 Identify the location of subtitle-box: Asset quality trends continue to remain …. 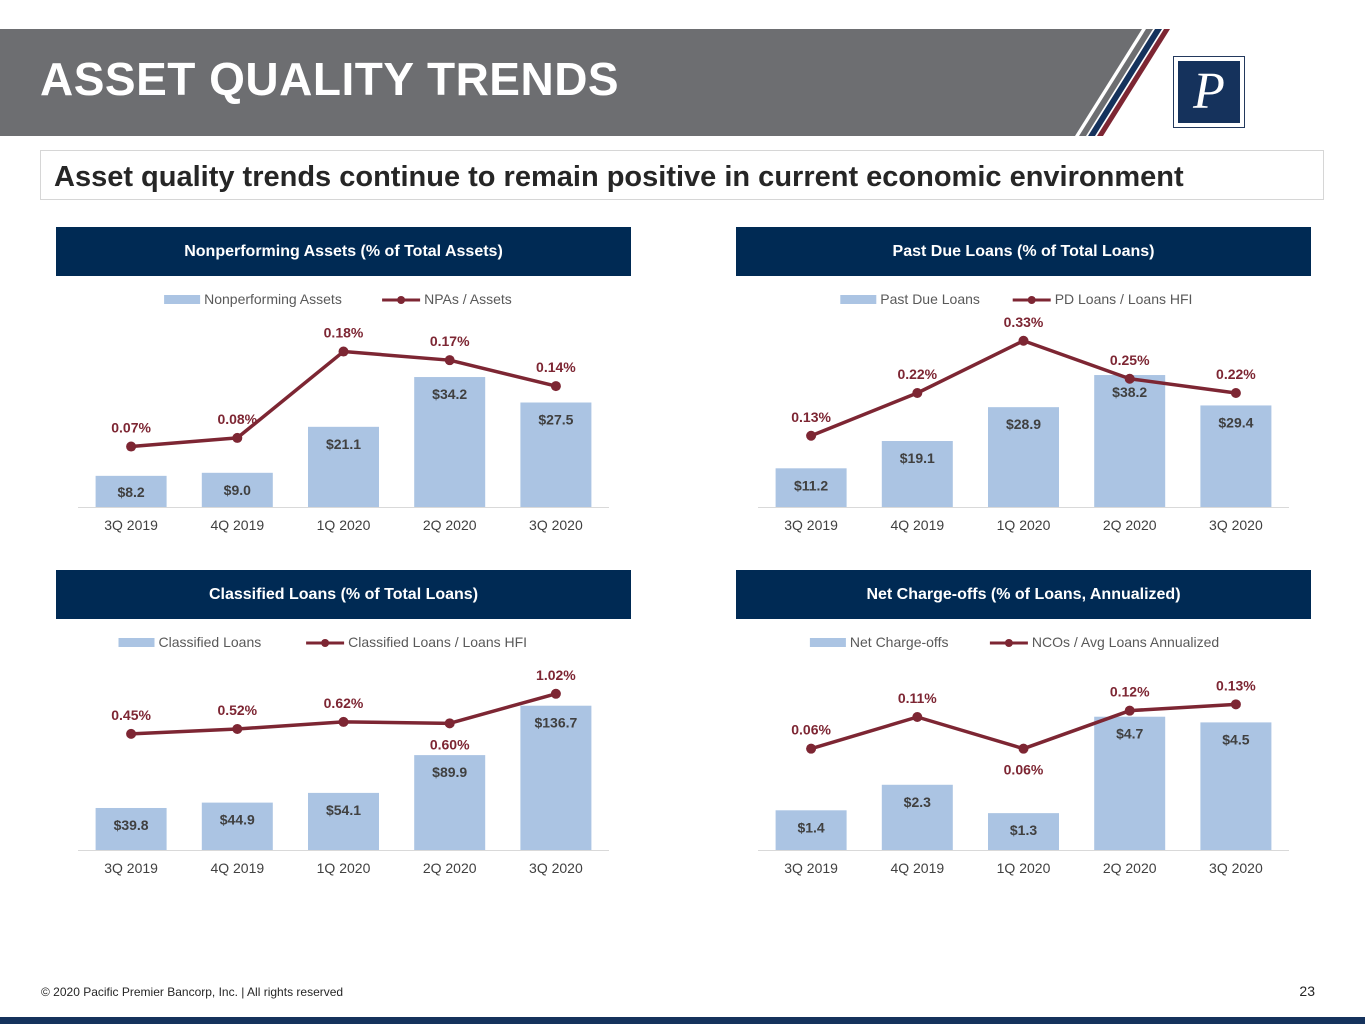
(682, 175).